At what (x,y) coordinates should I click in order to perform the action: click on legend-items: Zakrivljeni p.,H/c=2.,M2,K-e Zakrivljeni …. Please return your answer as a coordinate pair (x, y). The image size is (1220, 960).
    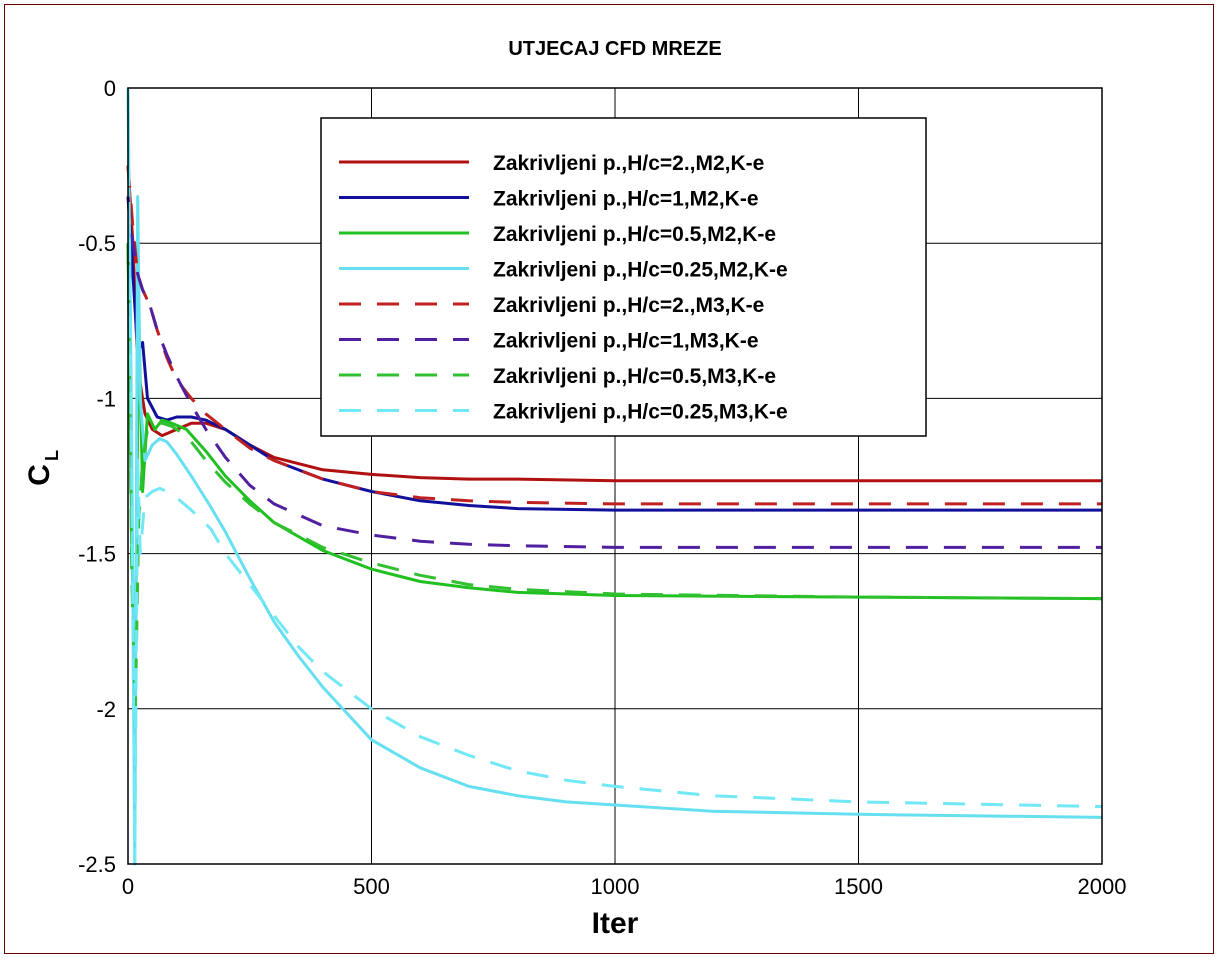
    Looking at the image, I should click on (563, 288).